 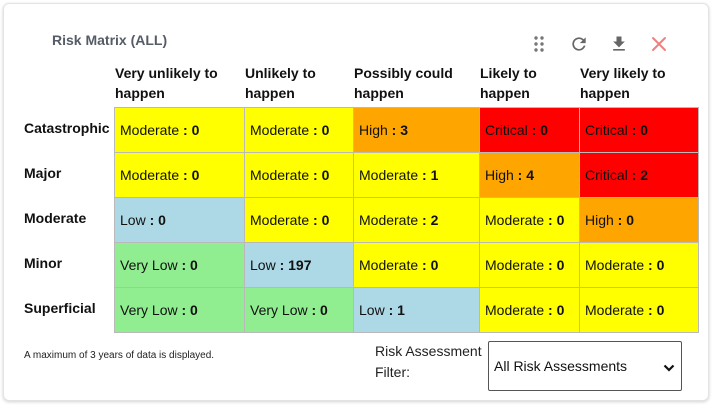 I want to click on filter-selected-value: All Risk Assessments, so click(x=561, y=366).